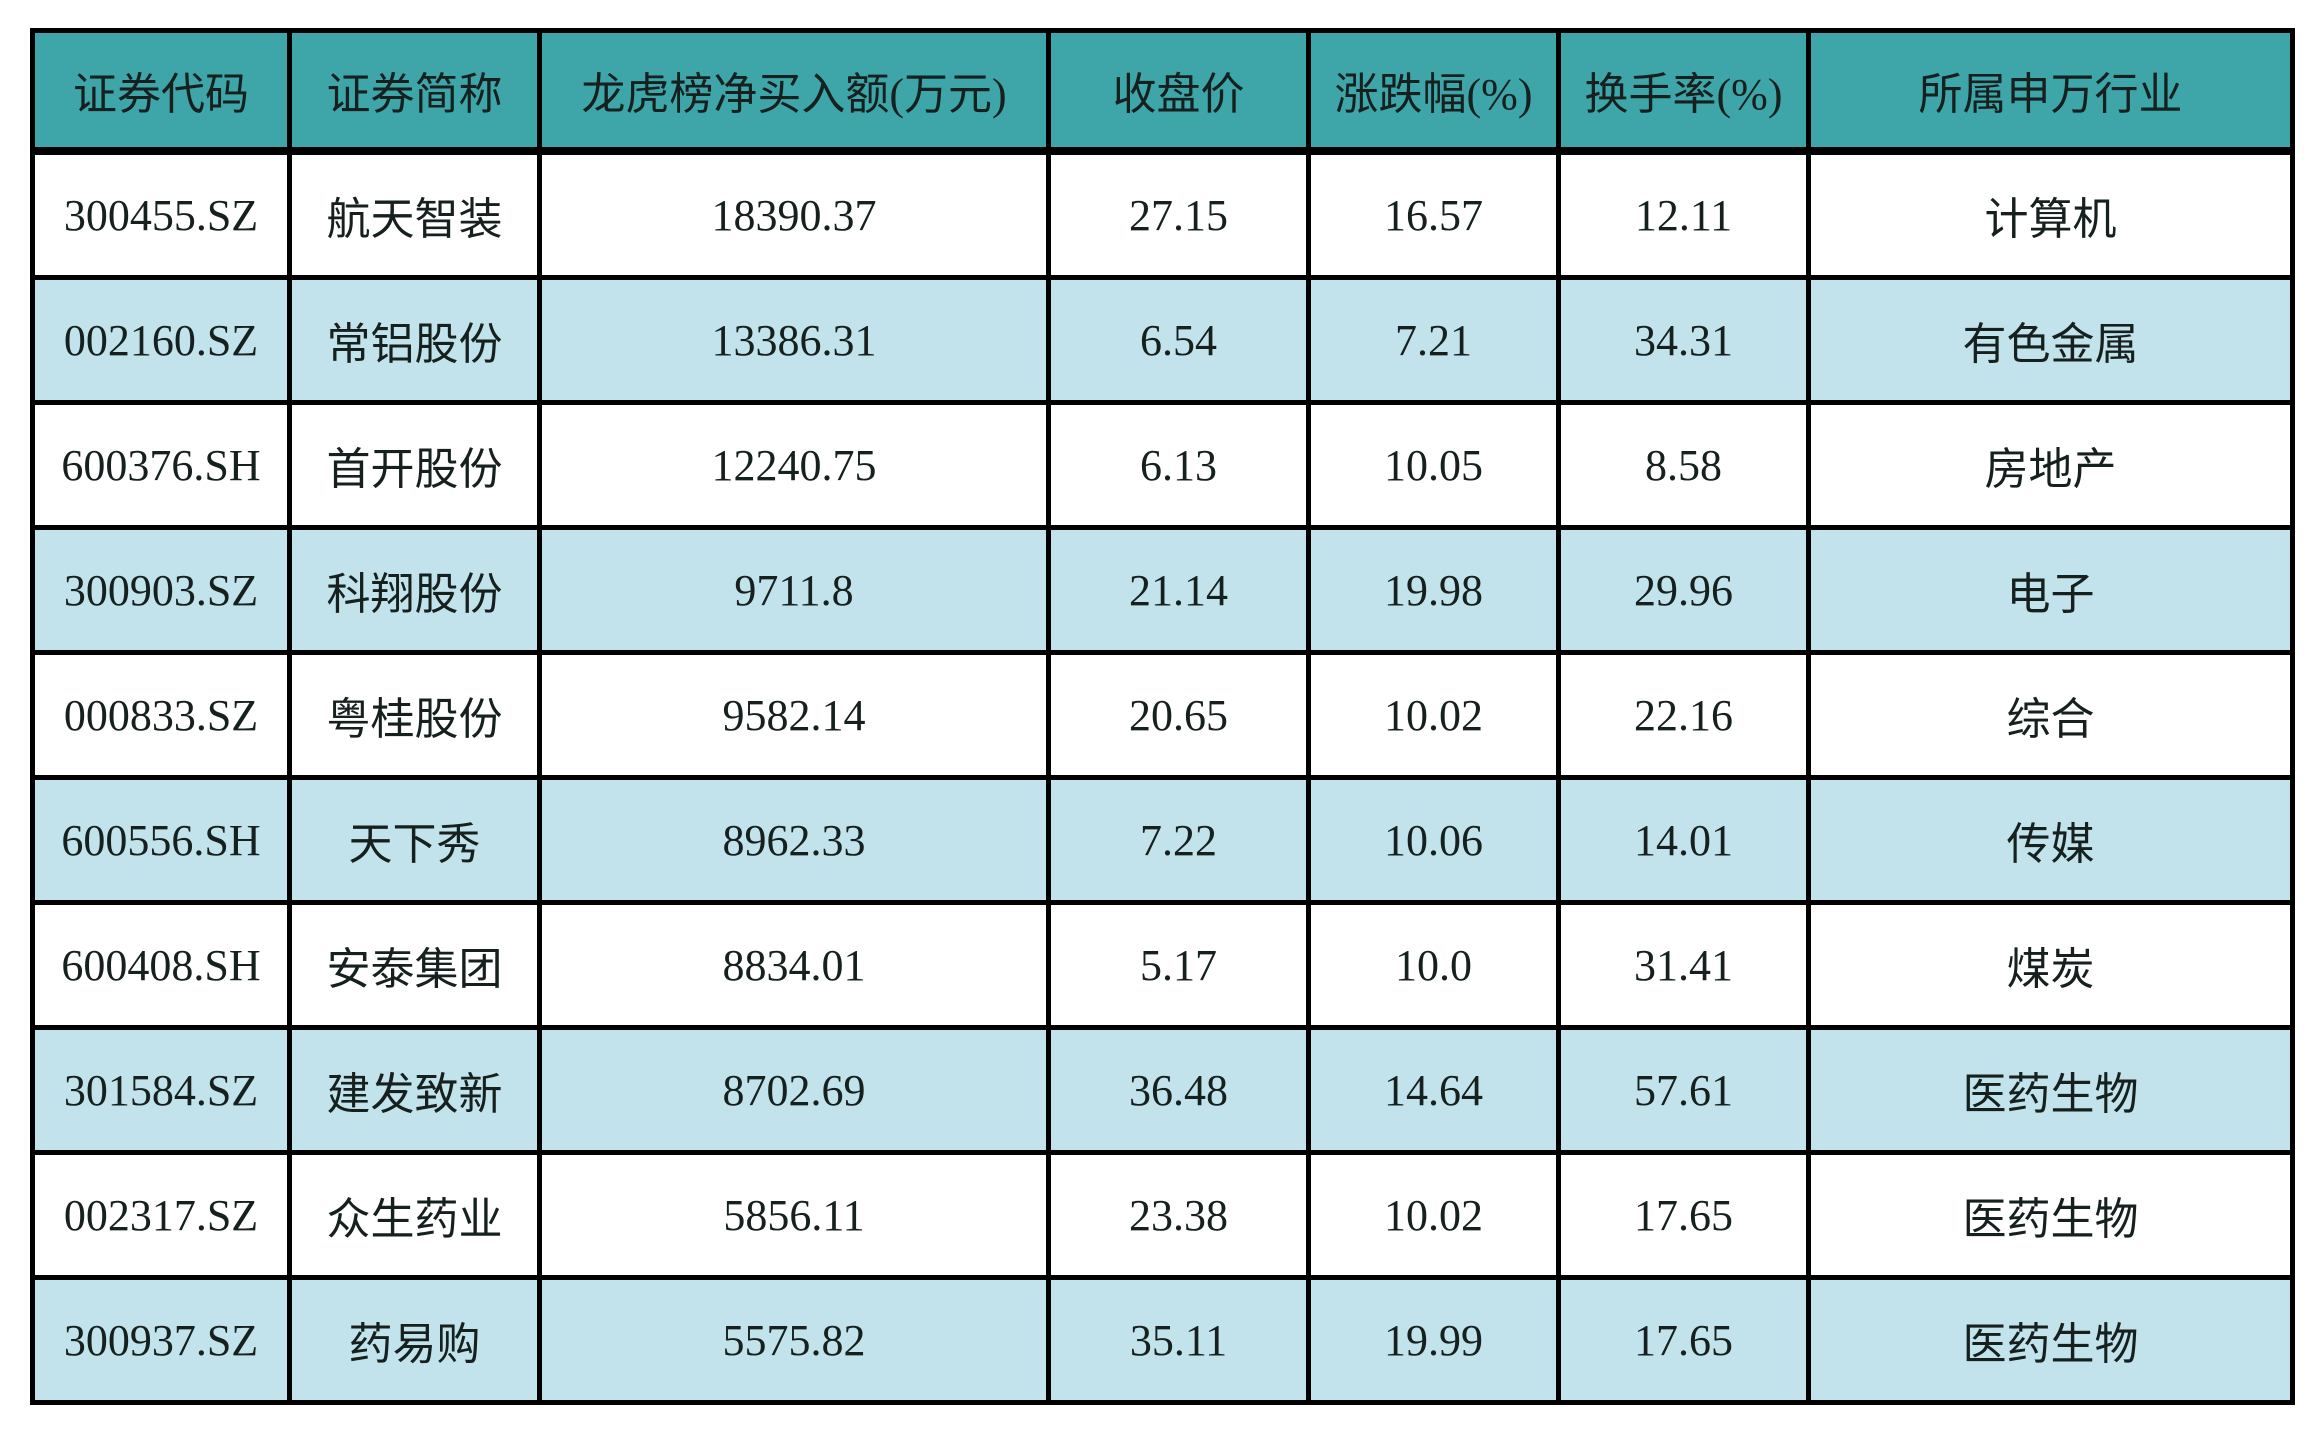 The height and width of the screenshot is (1434, 2319). What do you see at coordinates (1683, 965) in the screenshot?
I see `table-cell: 31.41` at bounding box center [1683, 965].